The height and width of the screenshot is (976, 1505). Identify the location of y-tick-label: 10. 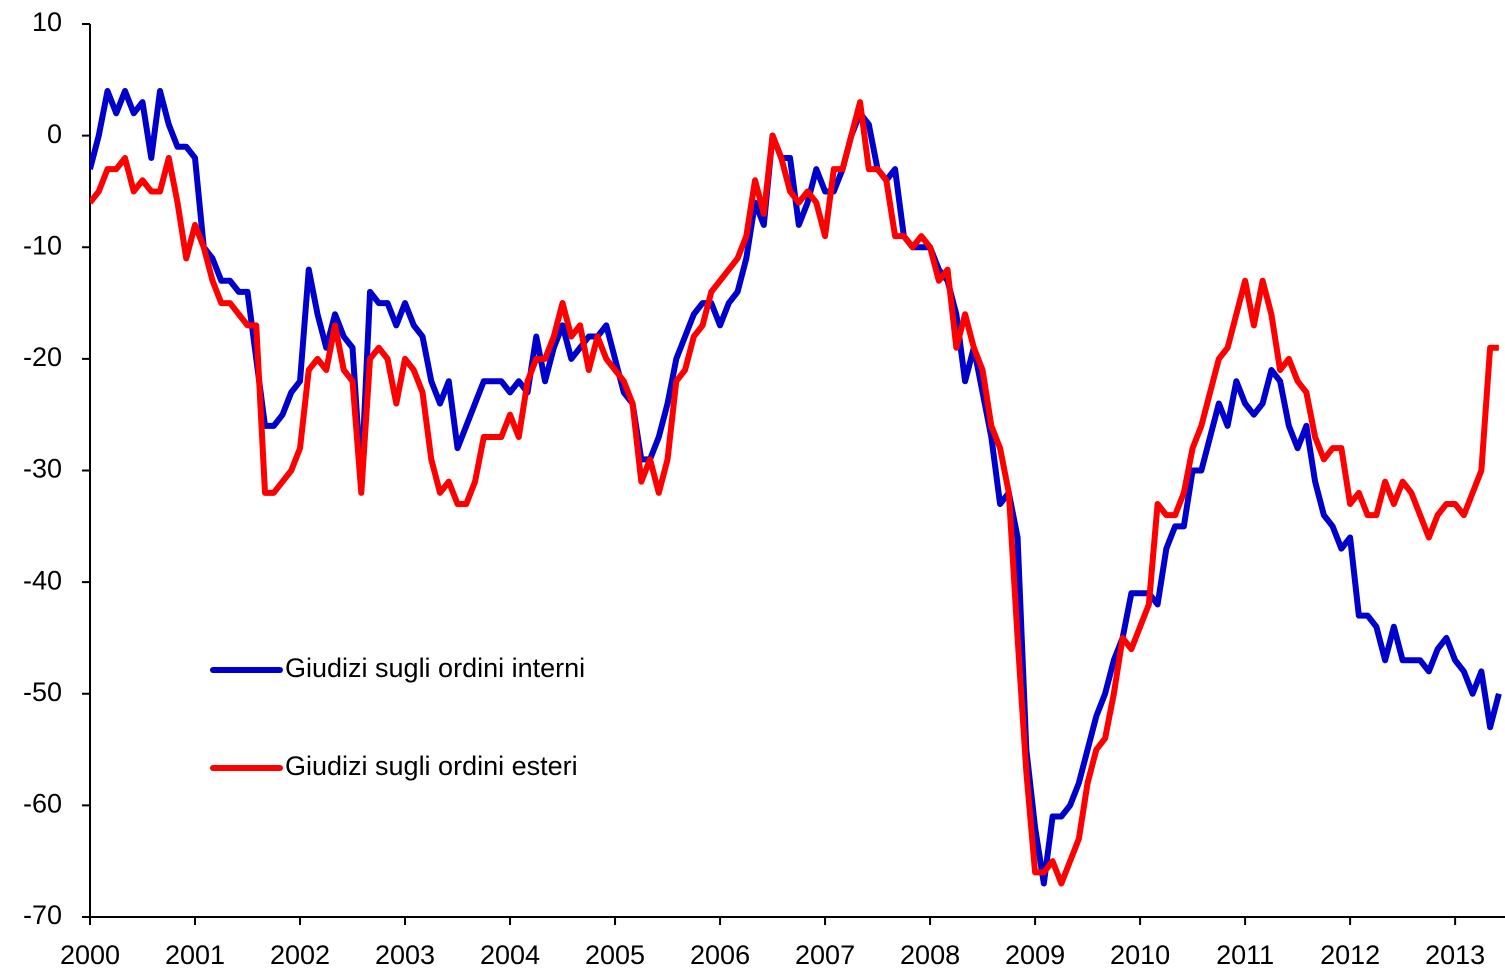
(47, 22).